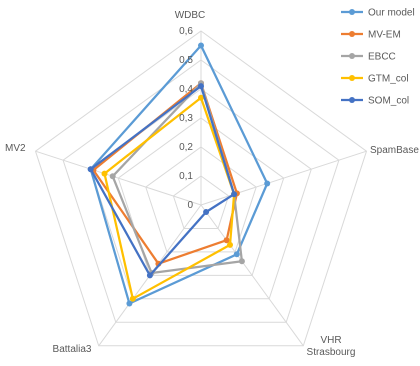 This screenshot has width=420, height=366. What do you see at coordinates (384, 35) in the screenshot?
I see `legend-label-1: MV-EM` at bounding box center [384, 35].